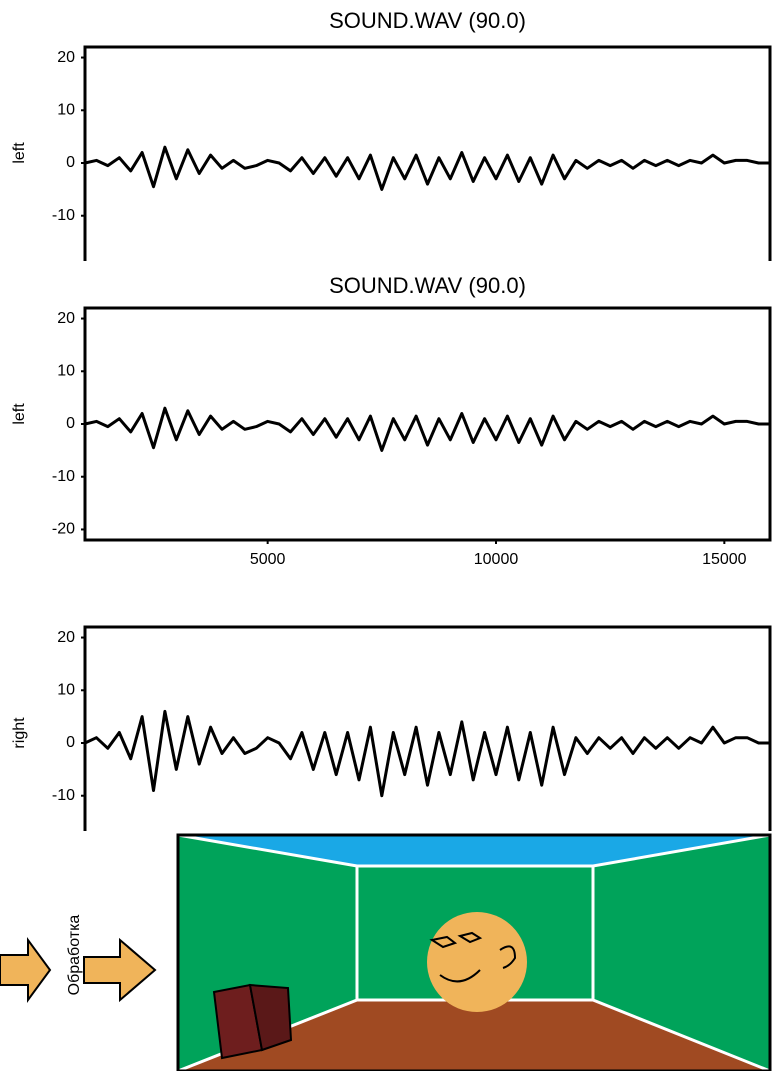  I want to click on y-axis-label: right, so click(19, 733).